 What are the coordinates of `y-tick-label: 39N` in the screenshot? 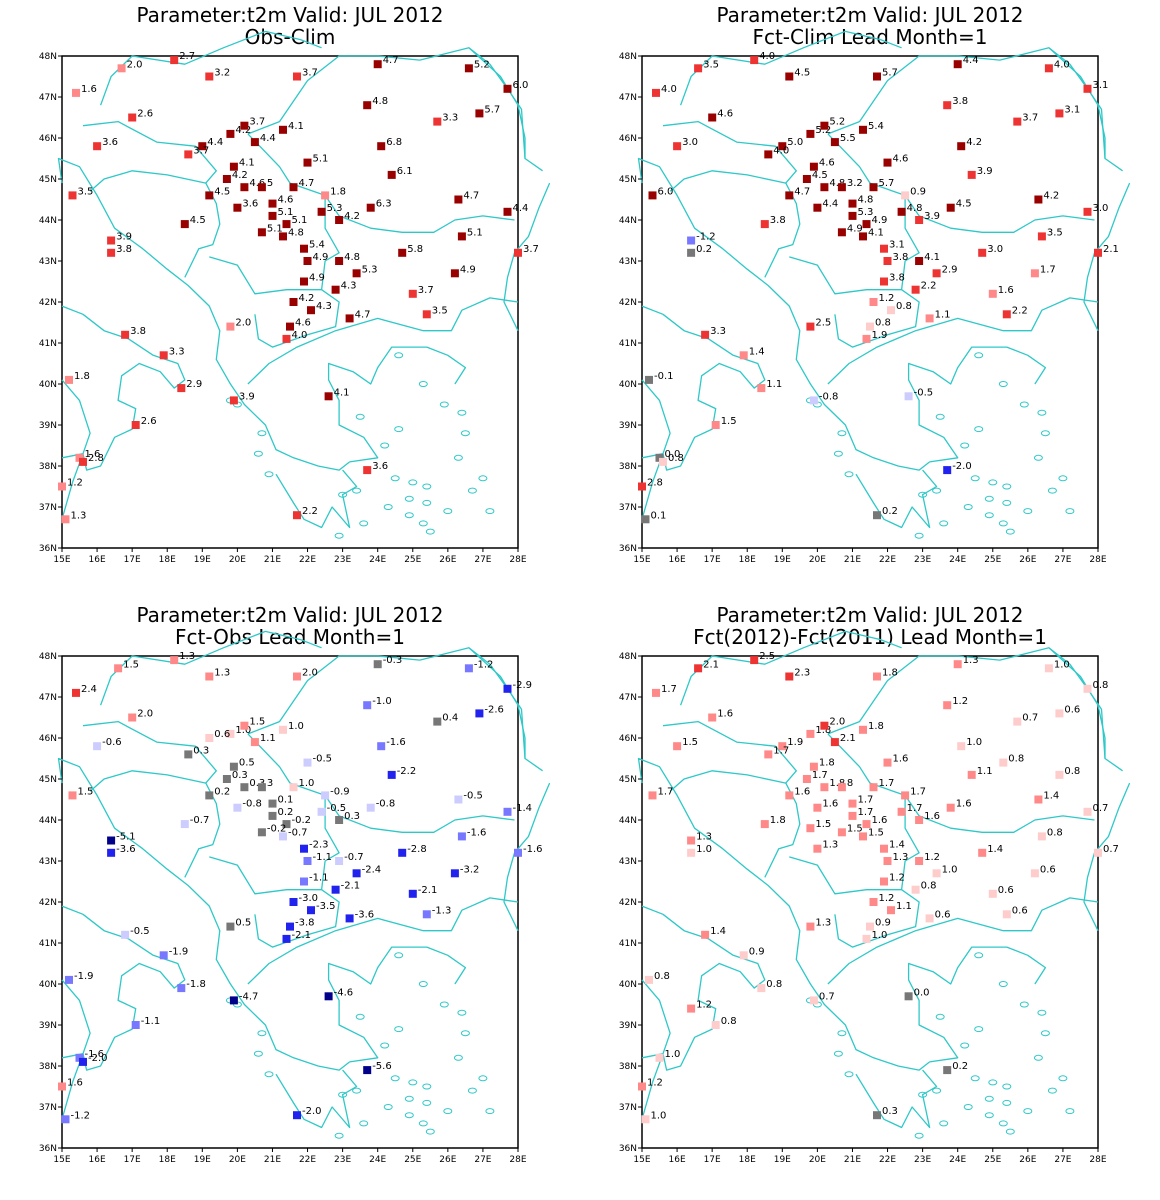 It's located at (628, 426).